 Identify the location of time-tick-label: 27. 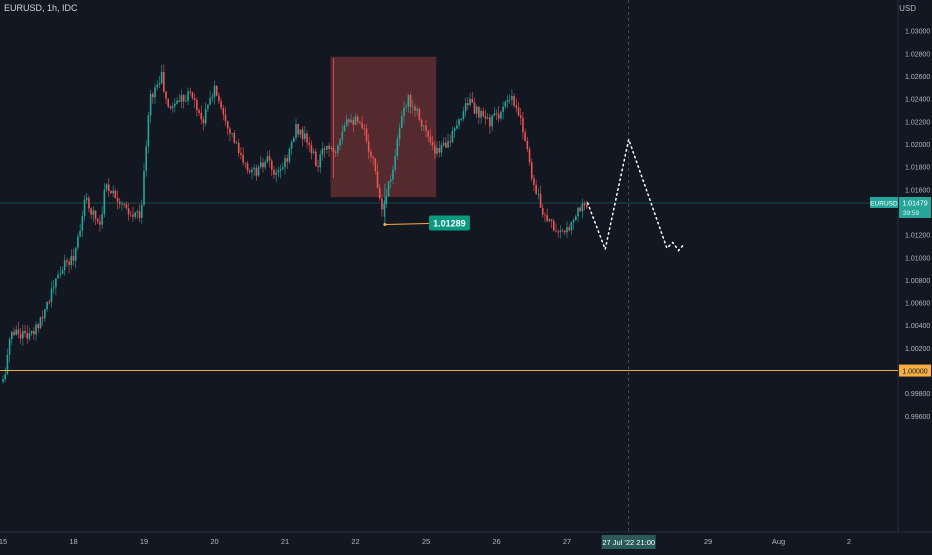
(567, 541).